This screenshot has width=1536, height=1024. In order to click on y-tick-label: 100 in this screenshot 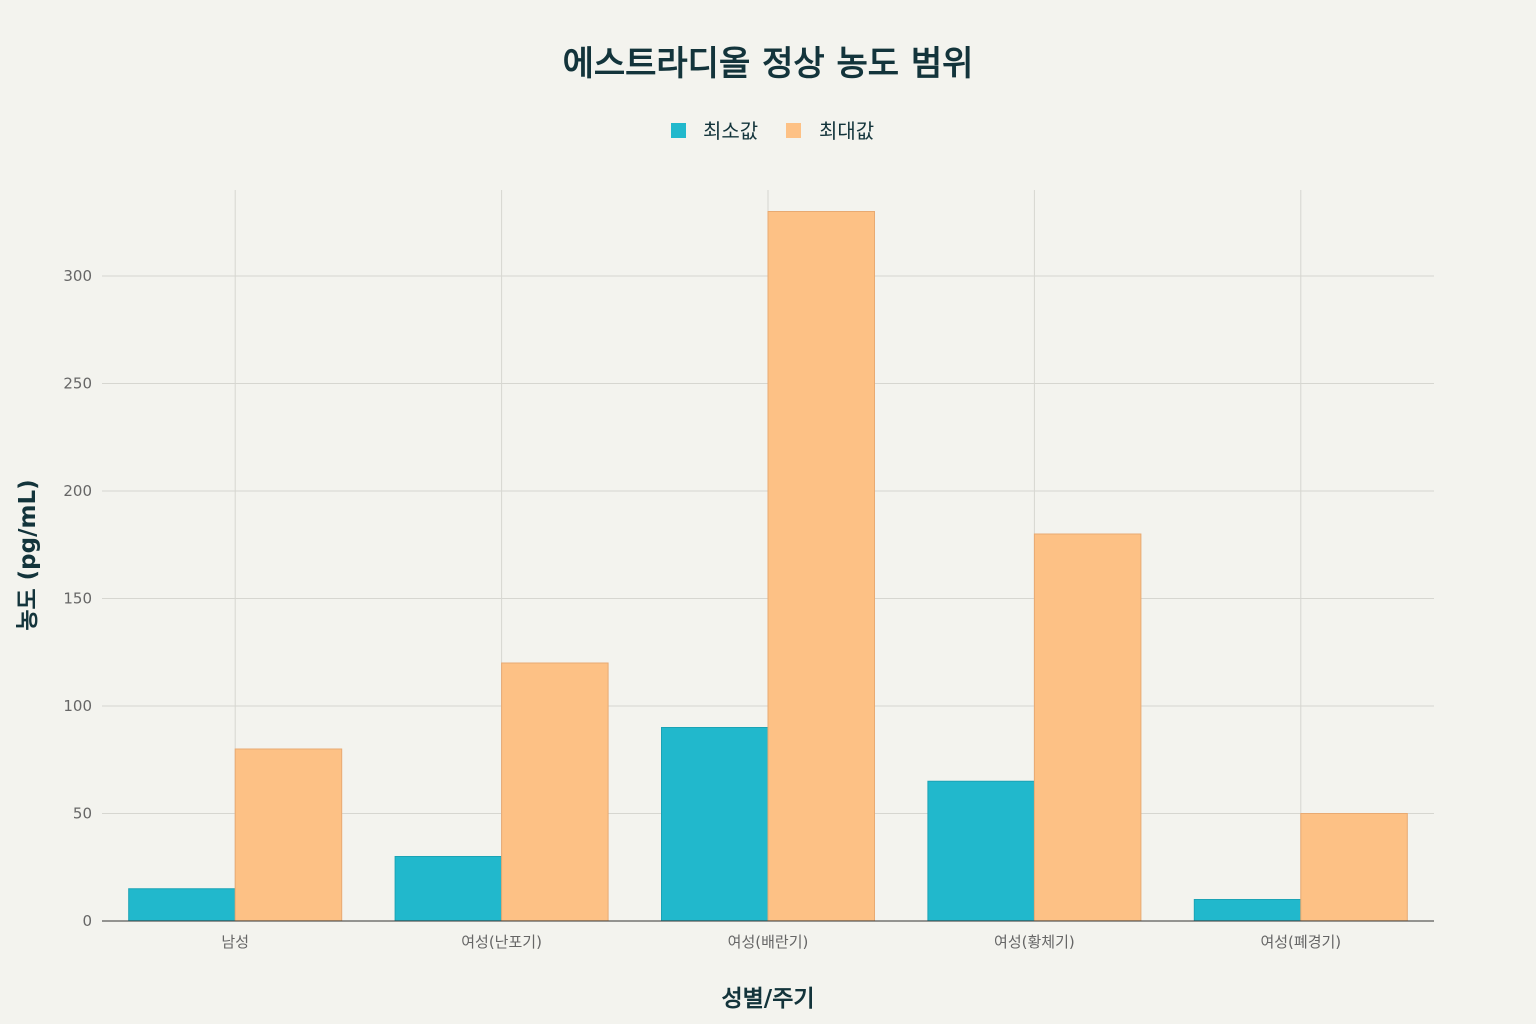, I will do `click(77, 706)`.